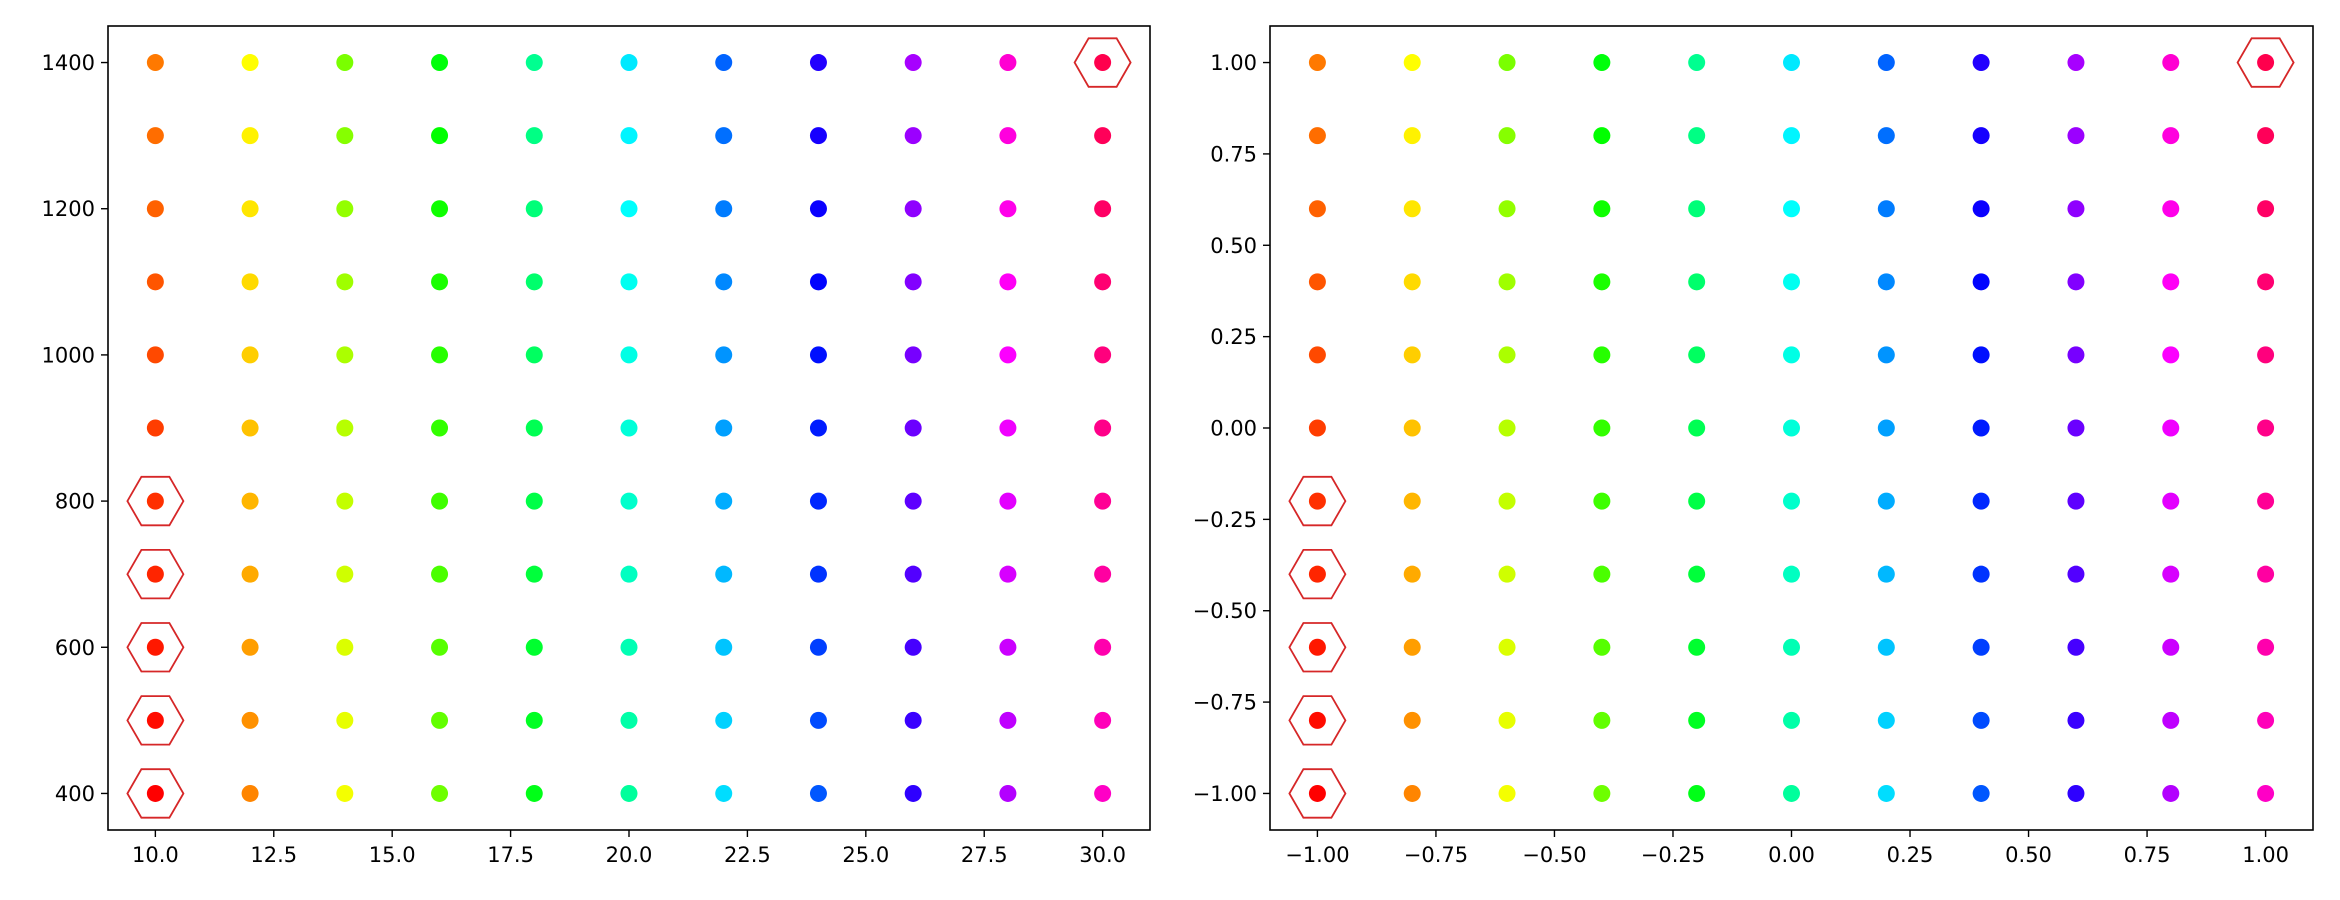  I want to click on x-tick-label: −0.50, so click(1554, 855).